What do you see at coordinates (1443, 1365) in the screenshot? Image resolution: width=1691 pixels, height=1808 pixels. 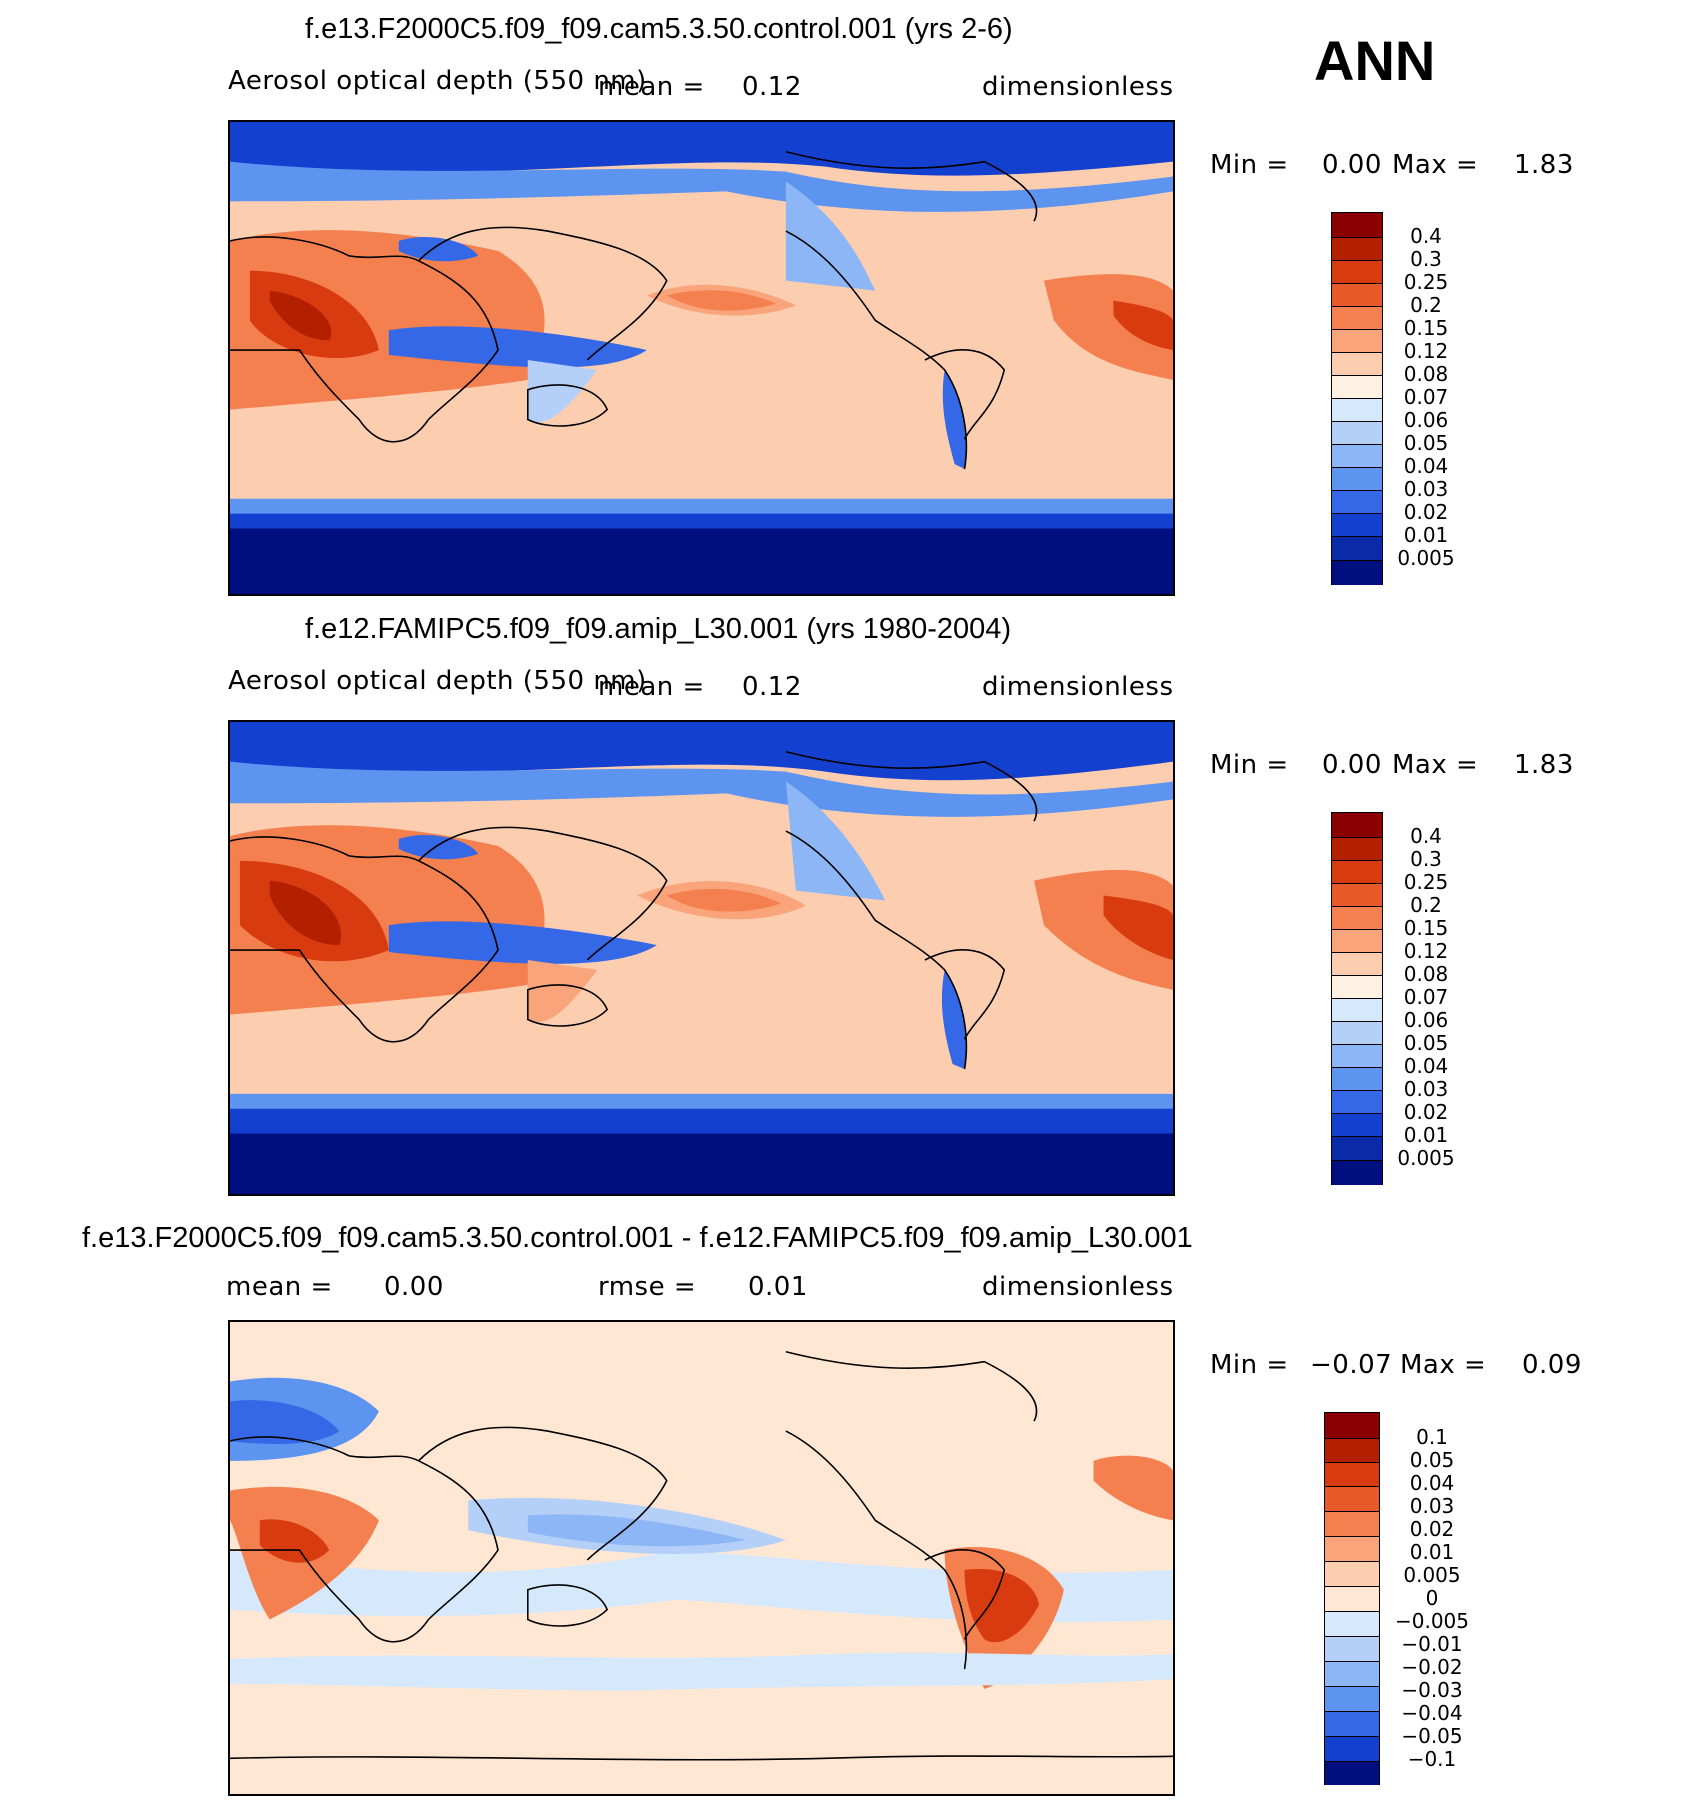 I see `panel3-max-label: Max =` at bounding box center [1443, 1365].